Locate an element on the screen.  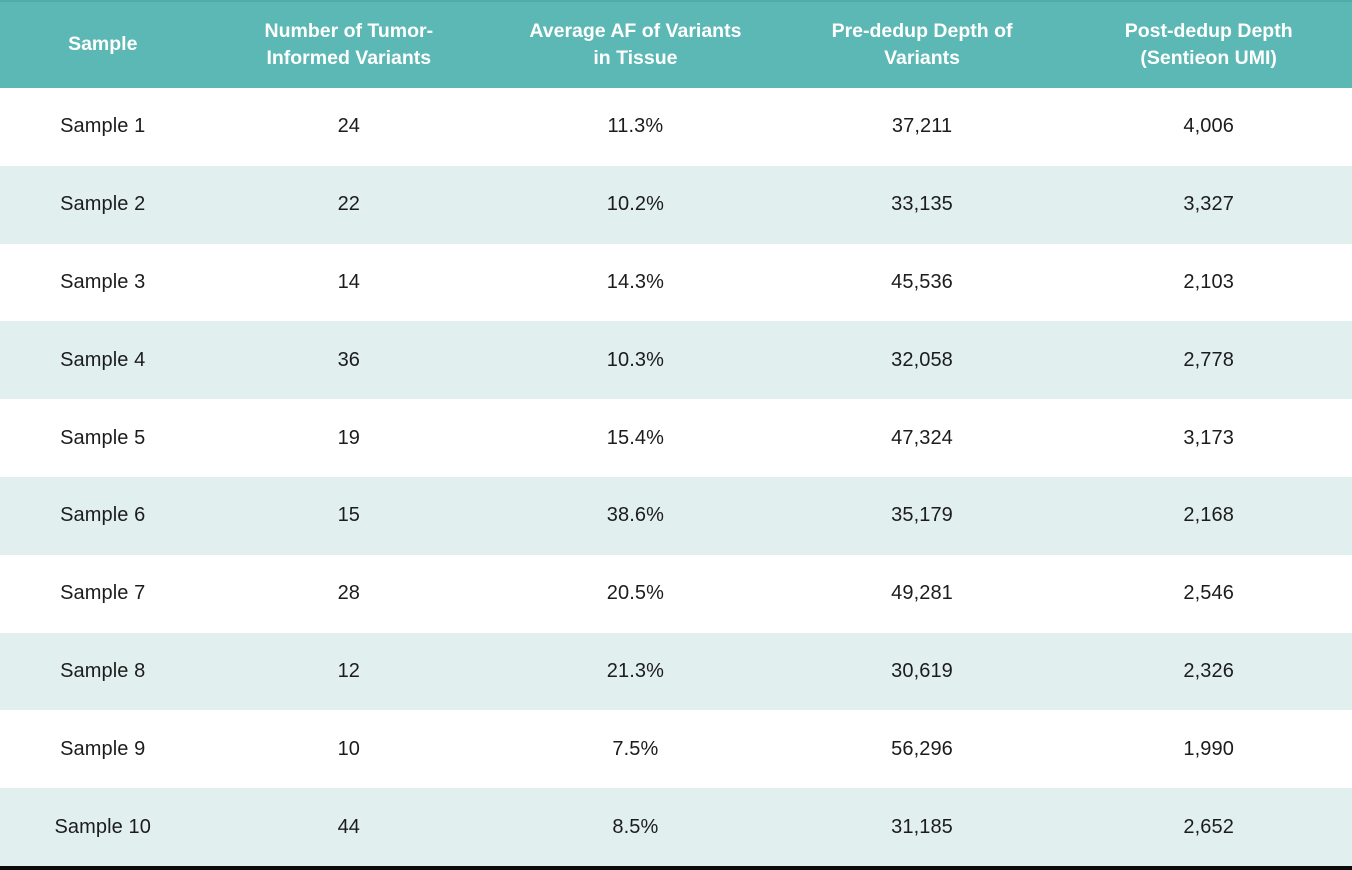
sample-name-cell: Sample 2 is located at coordinates (103, 204).